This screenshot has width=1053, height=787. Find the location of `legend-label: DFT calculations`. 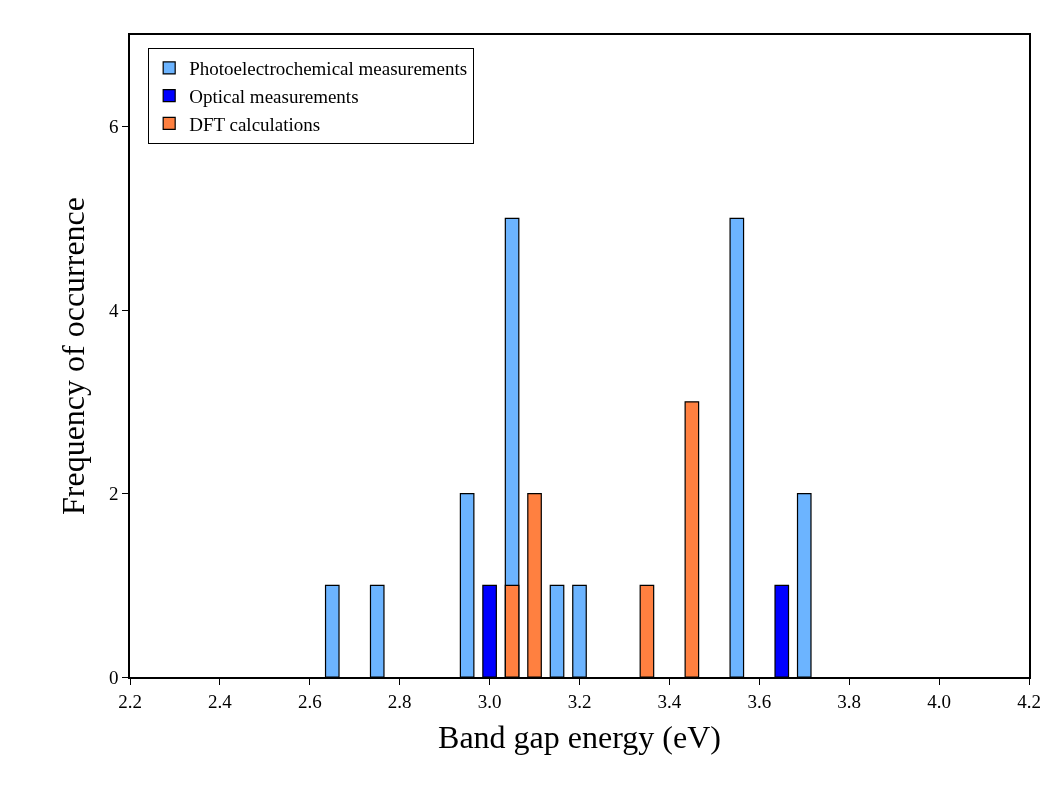

legend-label: DFT calculations is located at coordinates (255, 124).